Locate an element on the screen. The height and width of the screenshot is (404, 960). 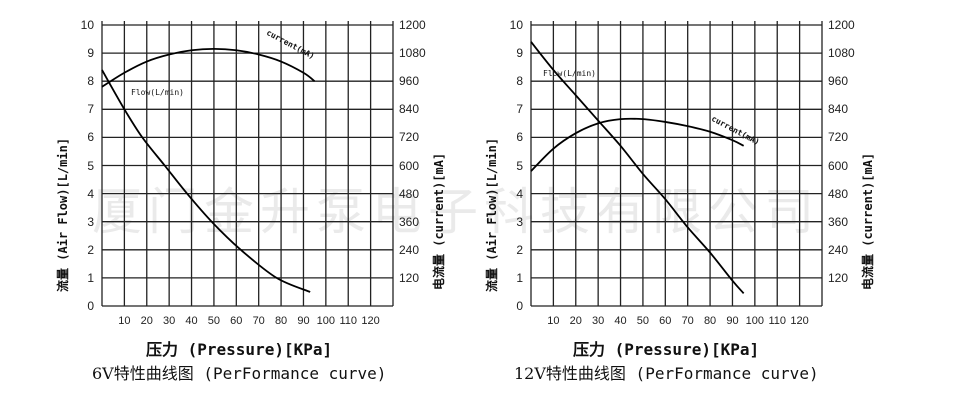
chart-title-12v-text: 12V特性曲线图 (PerFormance curve) is located at coordinates (666, 372).